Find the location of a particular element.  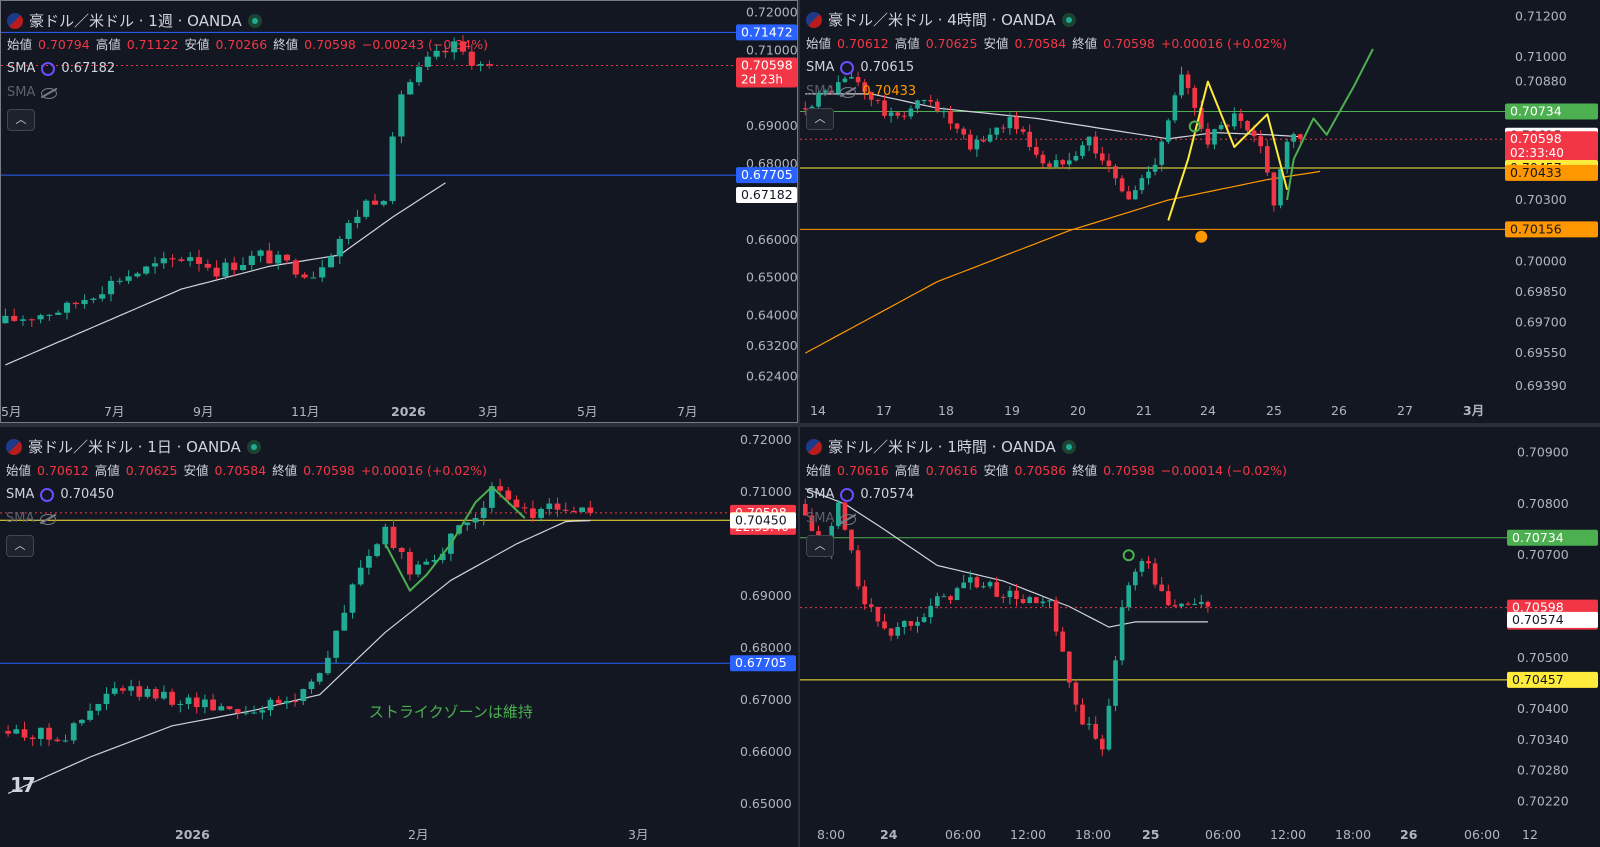

indicator-sma-1: SMA 0.70450 is located at coordinates (246, 495).